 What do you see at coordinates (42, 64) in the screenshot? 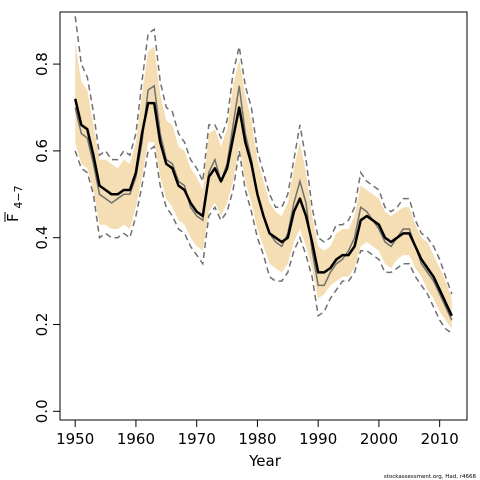
I see `y-tick-label: 0.8` at bounding box center [42, 64].